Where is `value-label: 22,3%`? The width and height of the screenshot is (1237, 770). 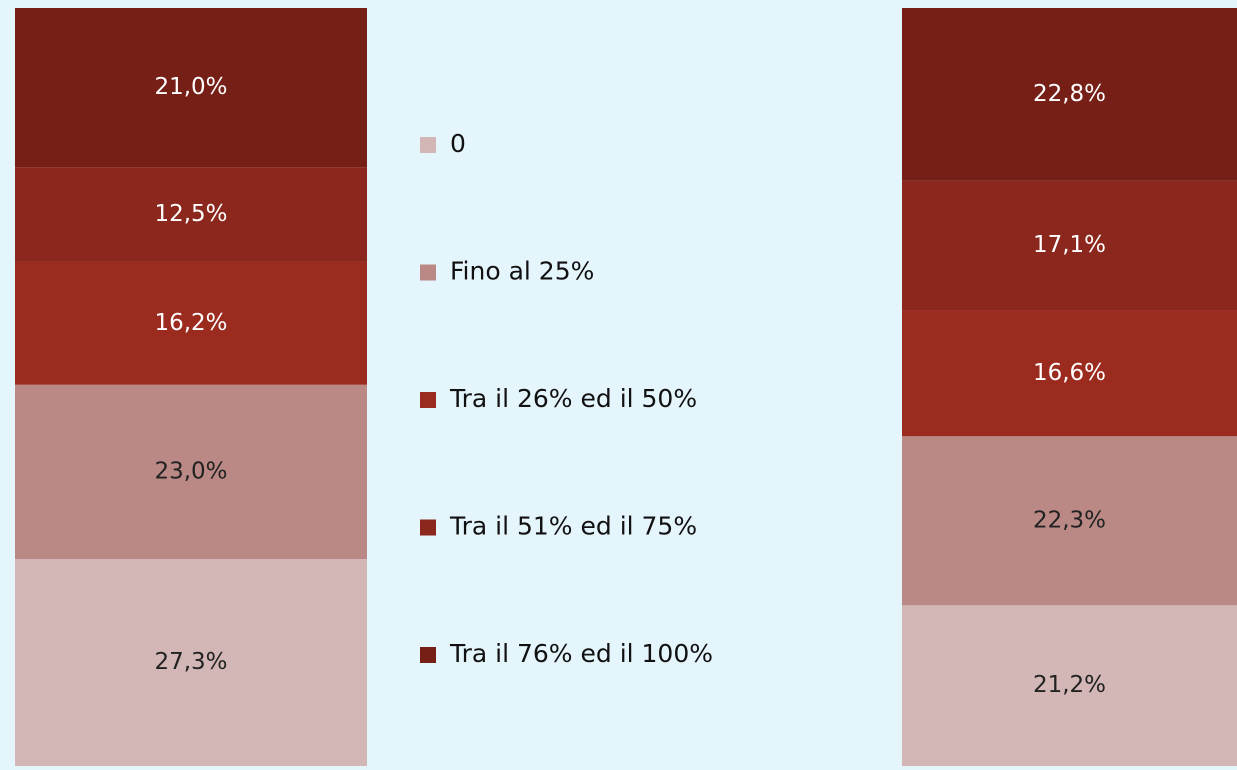 value-label: 22,3% is located at coordinates (1069, 520).